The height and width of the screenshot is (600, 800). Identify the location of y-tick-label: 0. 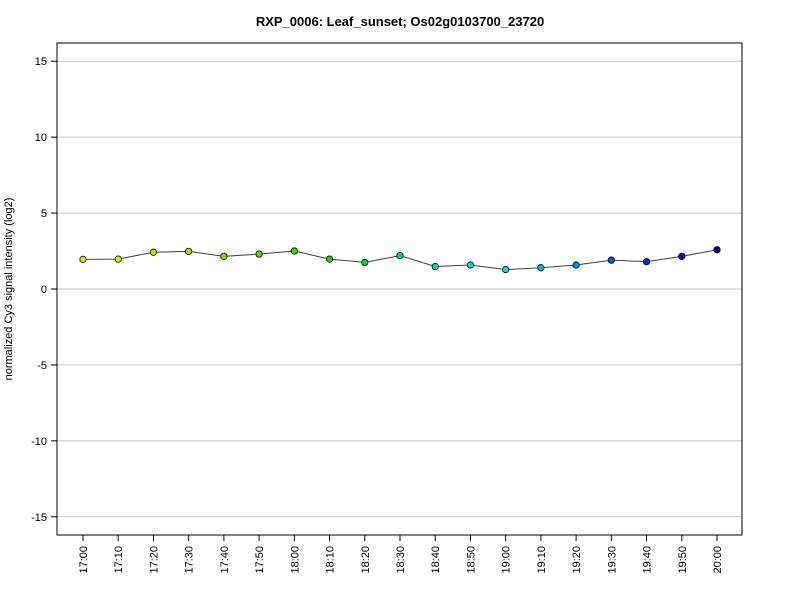
(44, 290).